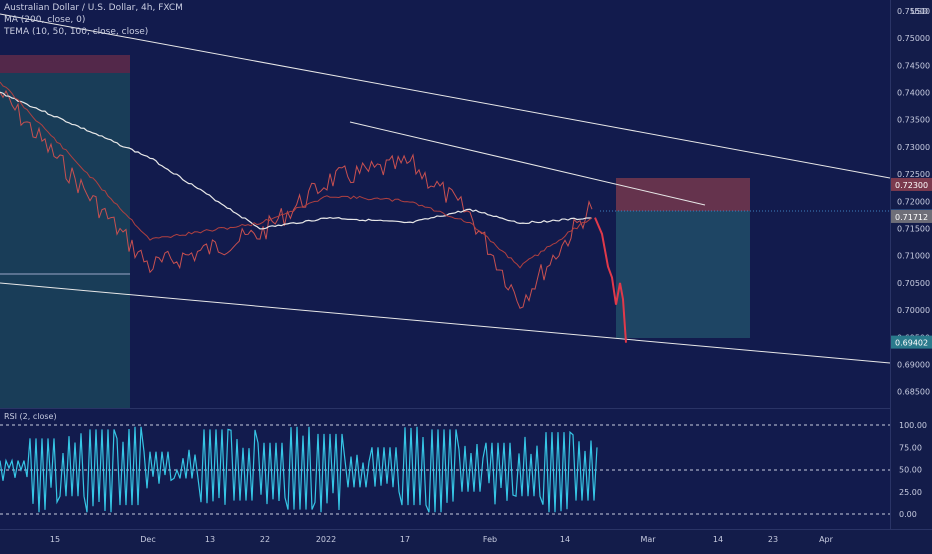 This screenshot has height=554, width=932. I want to click on time-tick-label: 17, so click(405, 539).